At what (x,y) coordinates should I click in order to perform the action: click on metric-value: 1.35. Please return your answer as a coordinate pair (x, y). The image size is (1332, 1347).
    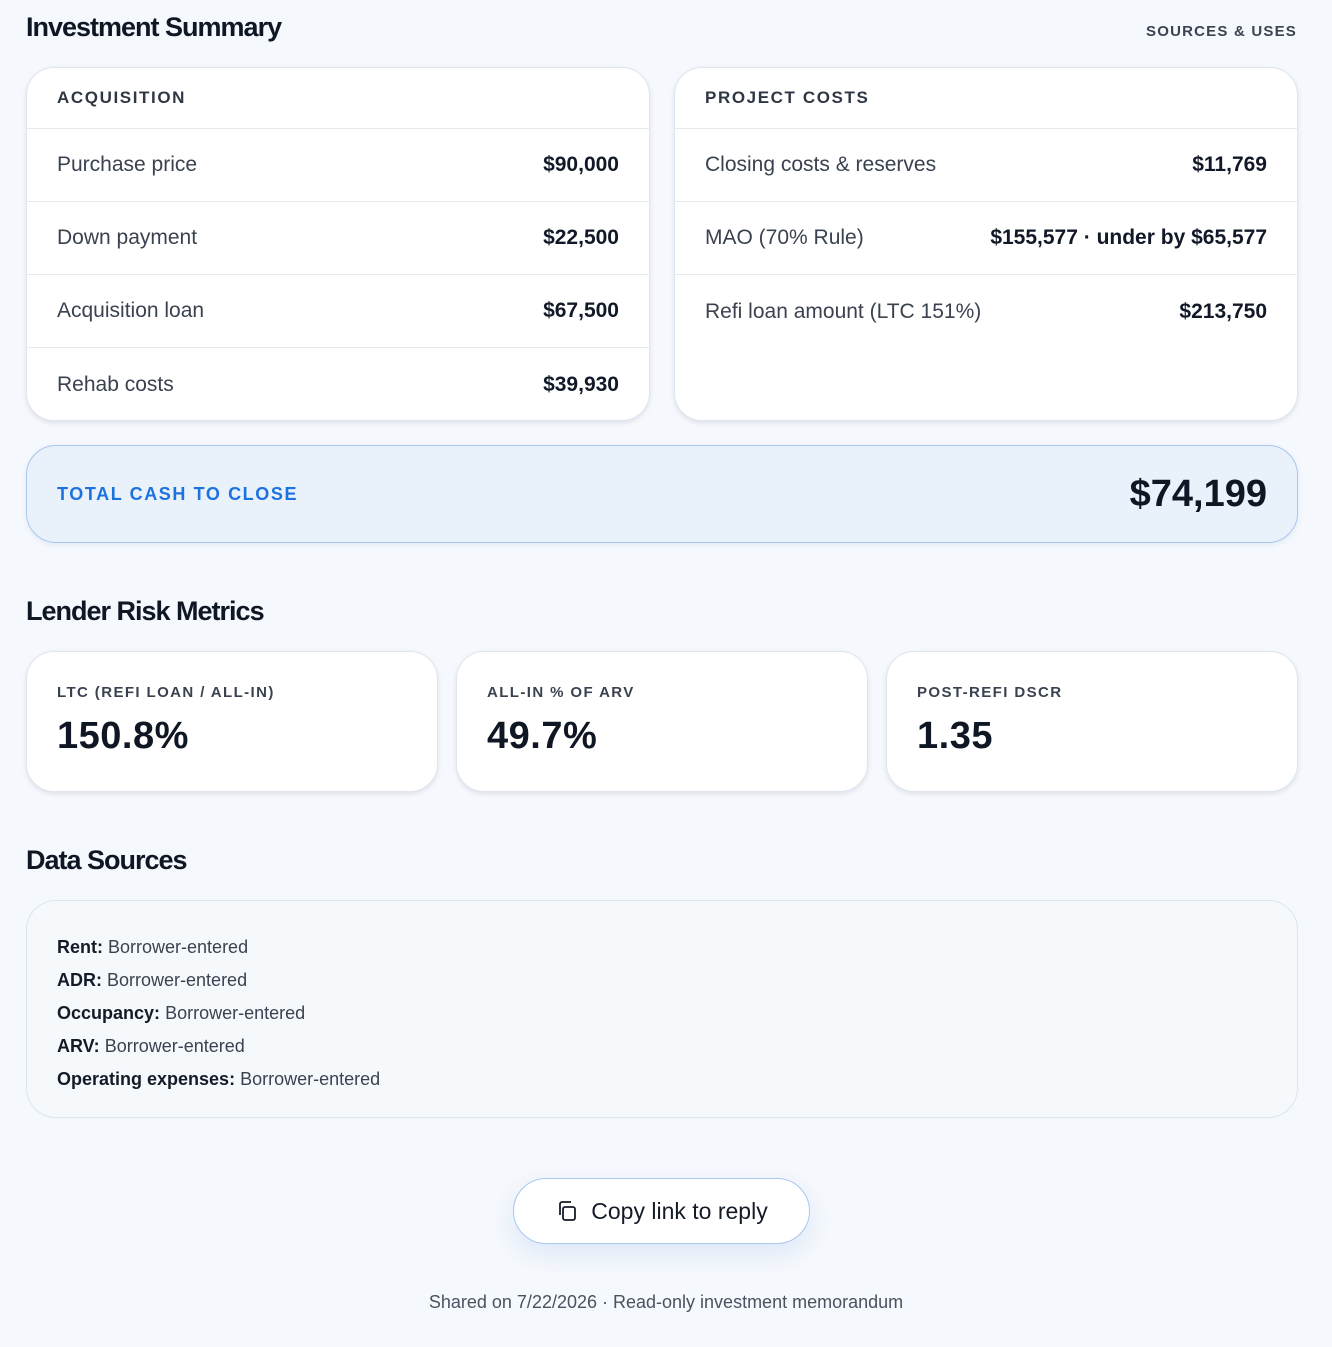
    Looking at the image, I should click on (955, 736).